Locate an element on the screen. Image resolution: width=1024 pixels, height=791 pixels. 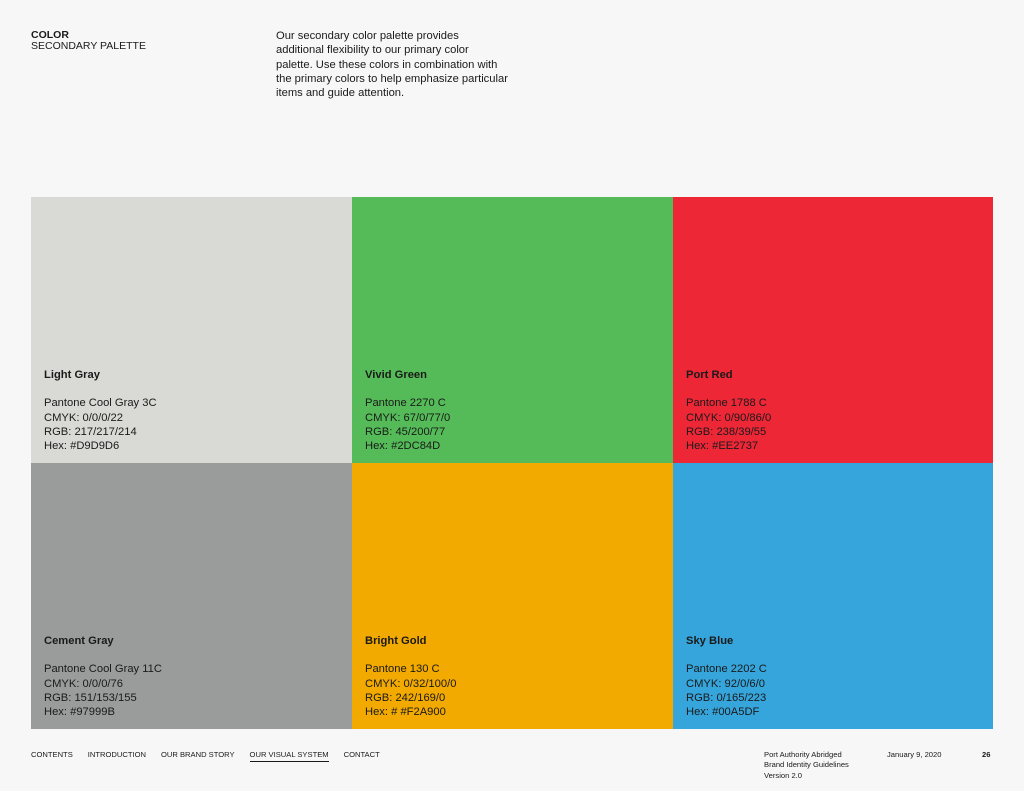
nav-our-brand-story: OUR BRAND STORY is located at coordinates (197, 754).